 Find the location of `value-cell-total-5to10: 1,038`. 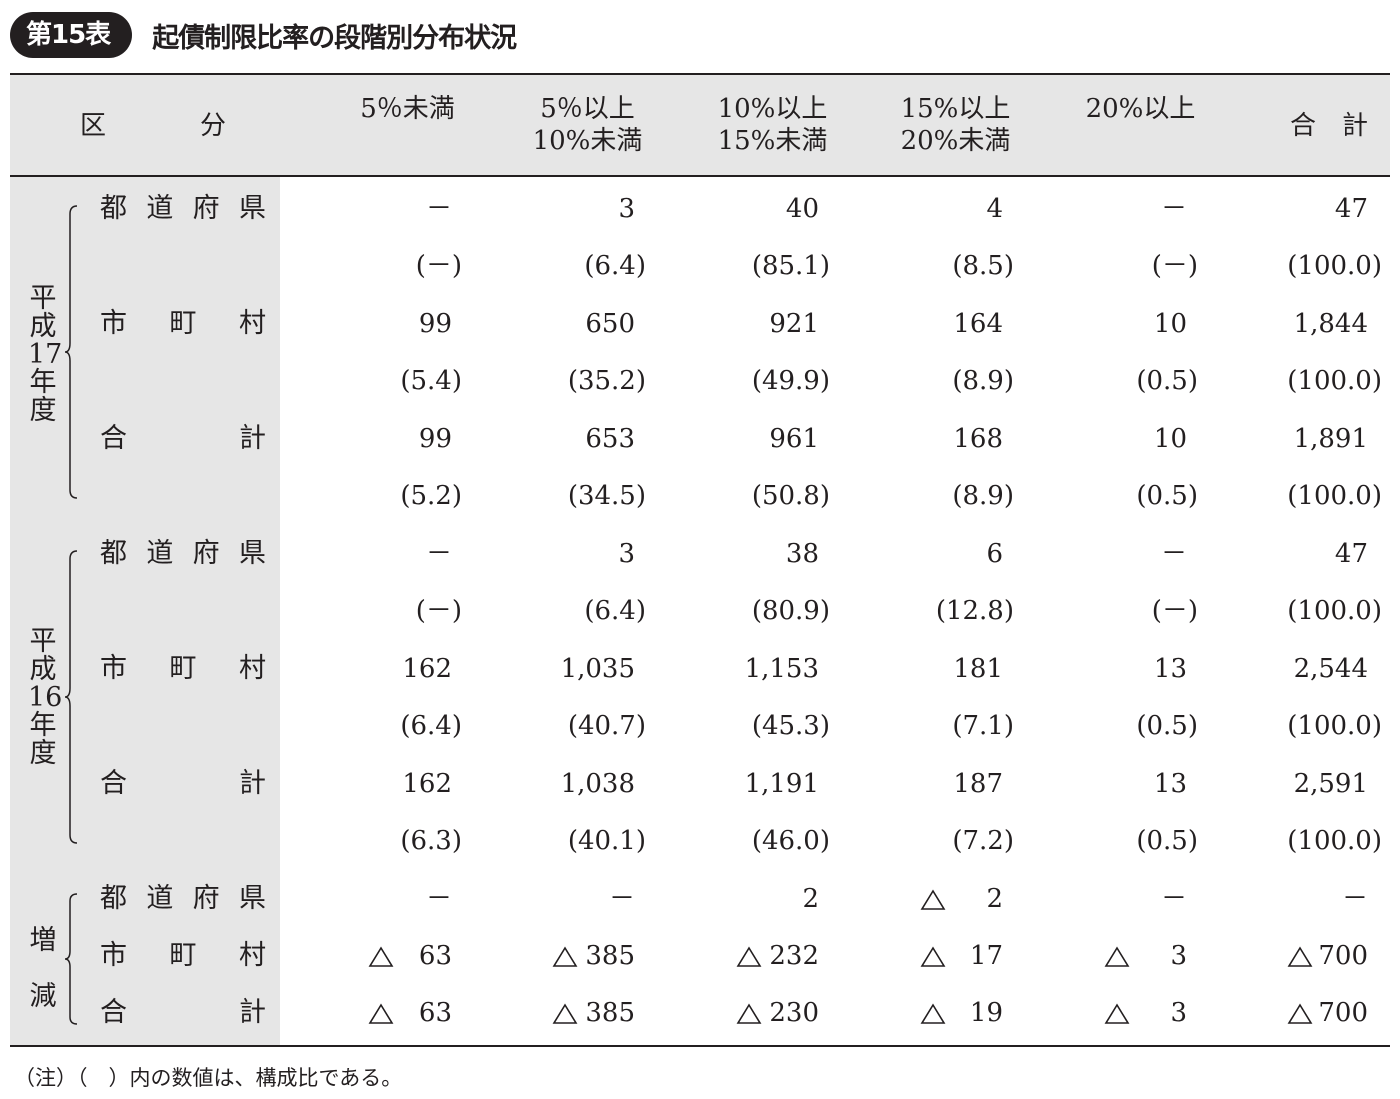

value-cell-total-5to10: 1,038 is located at coordinates (597, 784).